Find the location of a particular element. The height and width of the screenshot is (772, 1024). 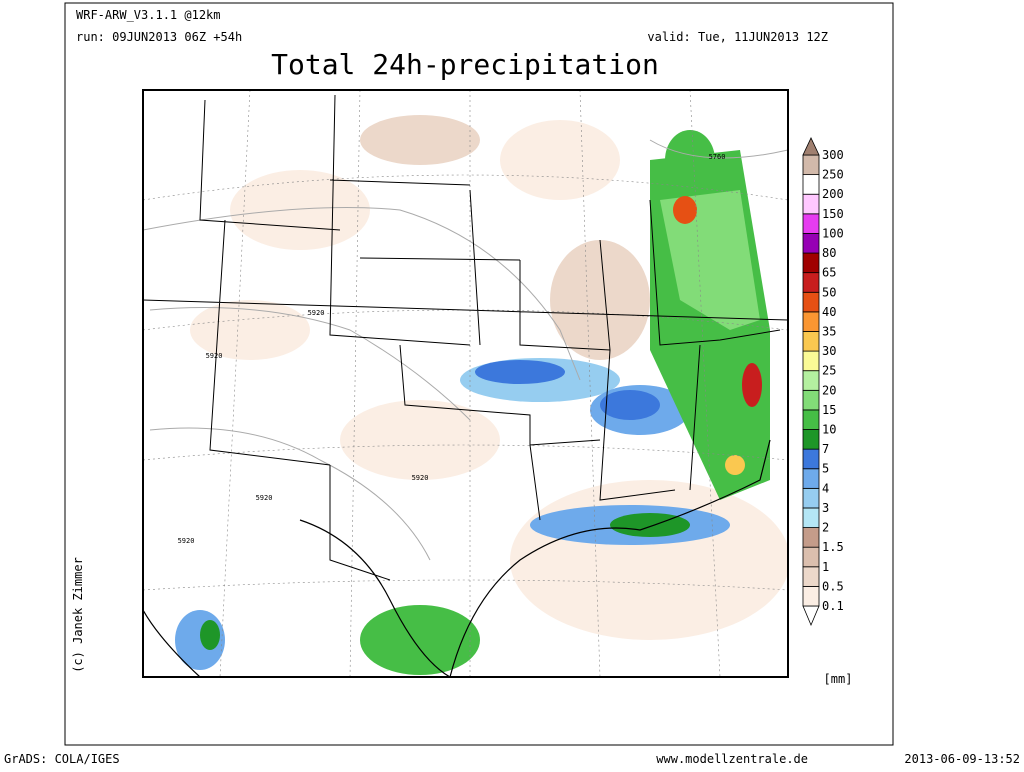

legend-level-label: 65 is located at coordinates (829, 273).